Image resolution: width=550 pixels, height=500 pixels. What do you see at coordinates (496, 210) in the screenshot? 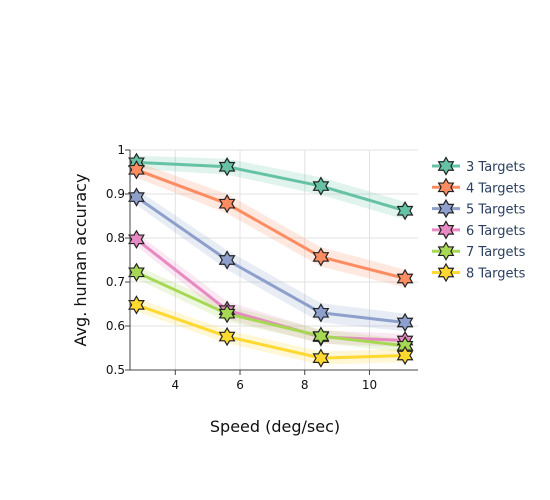
I see `legend-label: 5 Targets` at bounding box center [496, 210].